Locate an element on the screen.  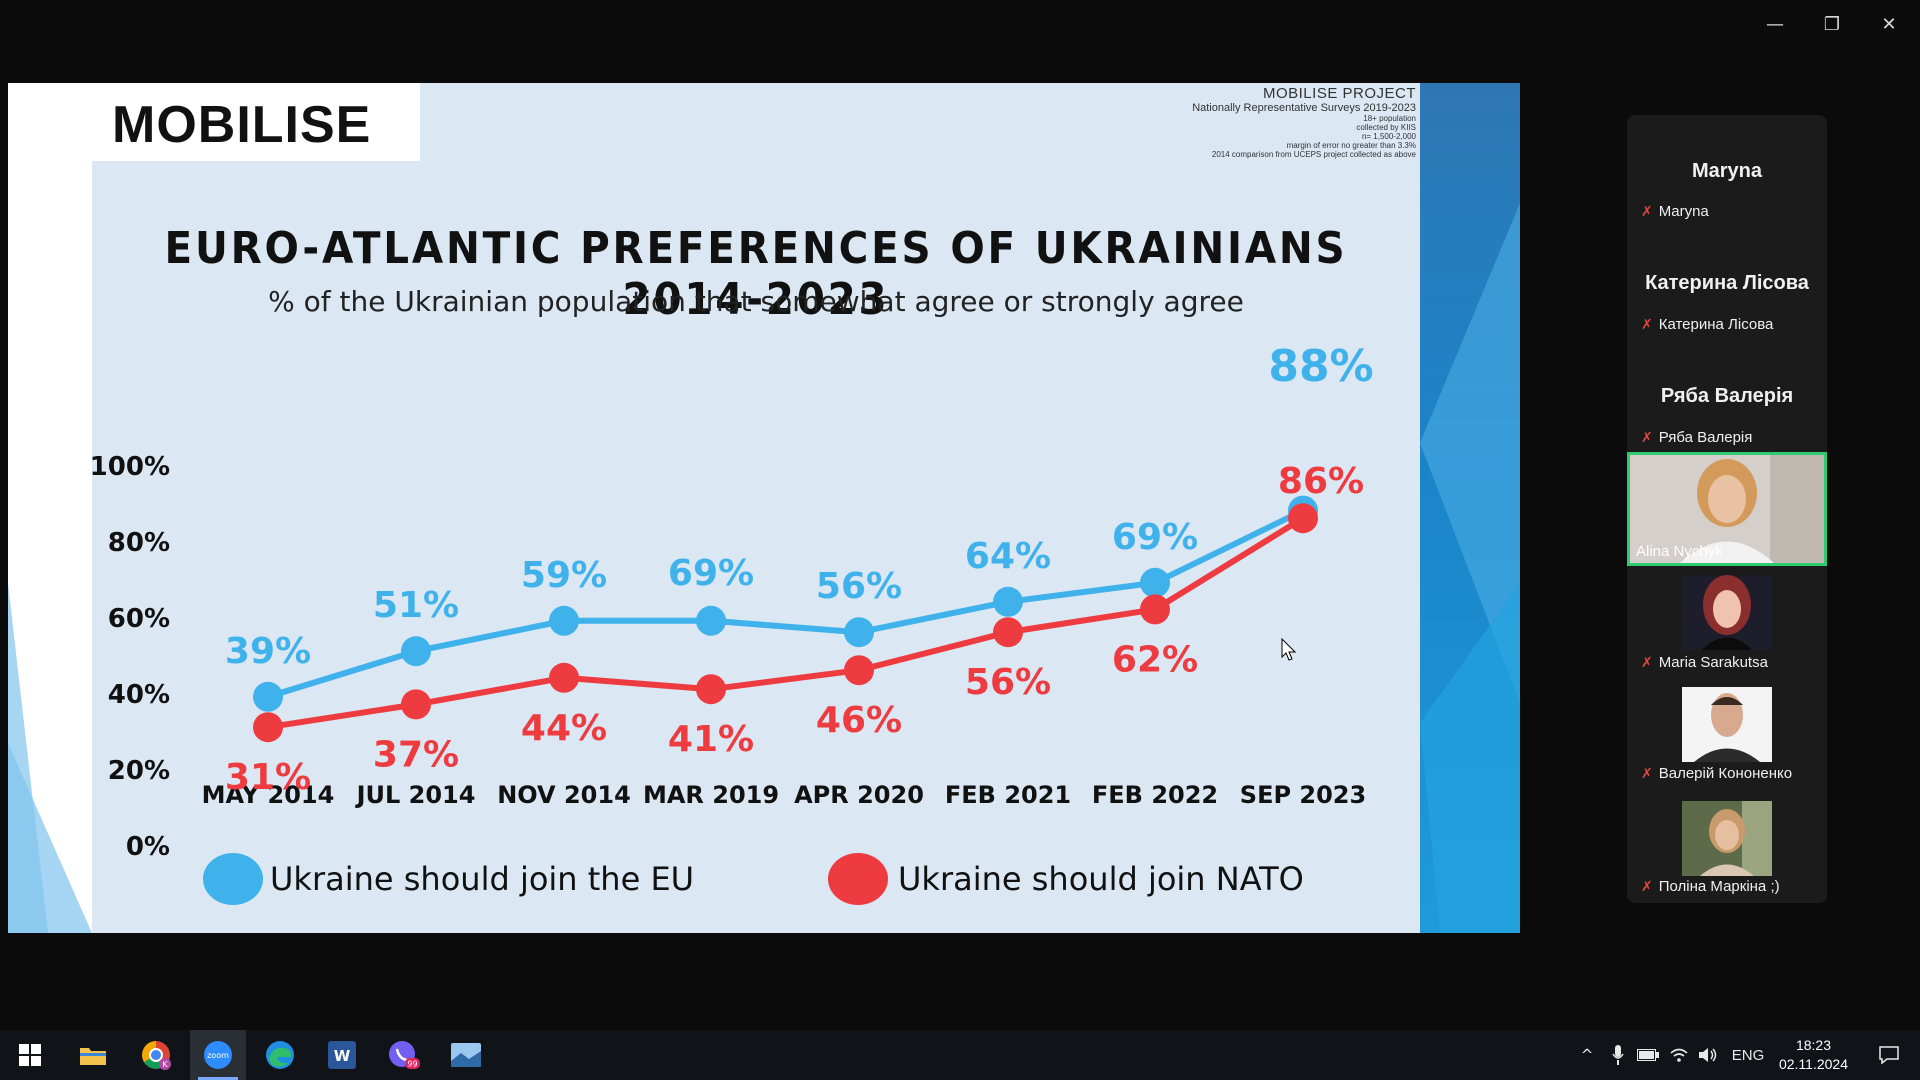
data-label: 37% is located at coordinates (416, 754).